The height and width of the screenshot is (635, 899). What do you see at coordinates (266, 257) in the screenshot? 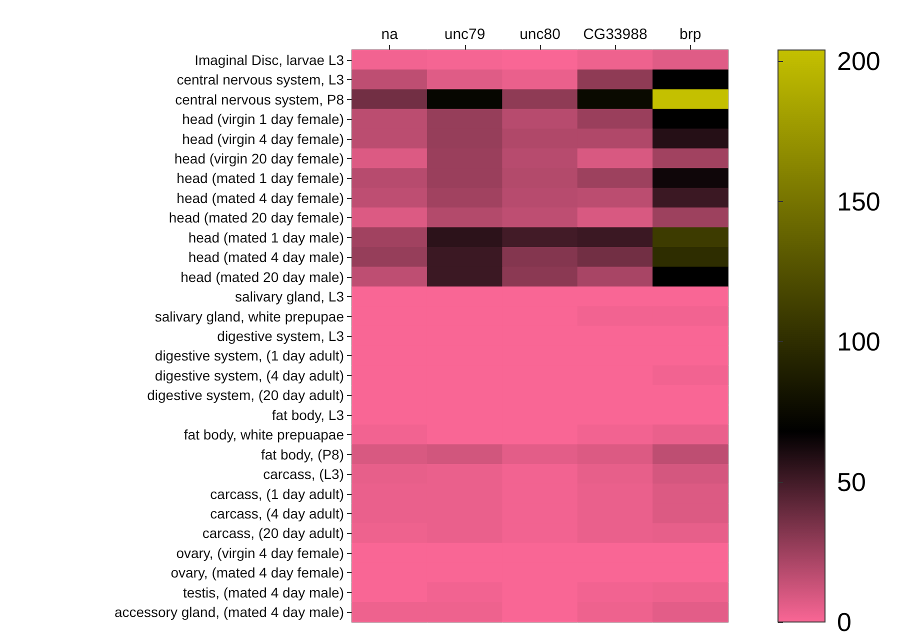
I see `y-tick-label: head (mated 4 day male)` at bounding box center [266, 257].